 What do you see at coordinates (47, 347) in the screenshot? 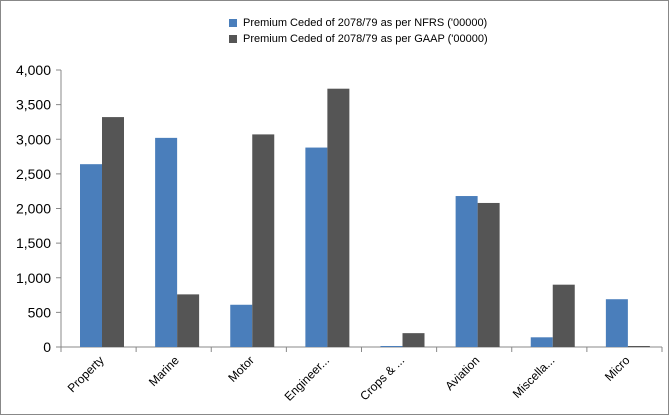
I see `y-tick-label: 0` at bounding box center [47, 347].